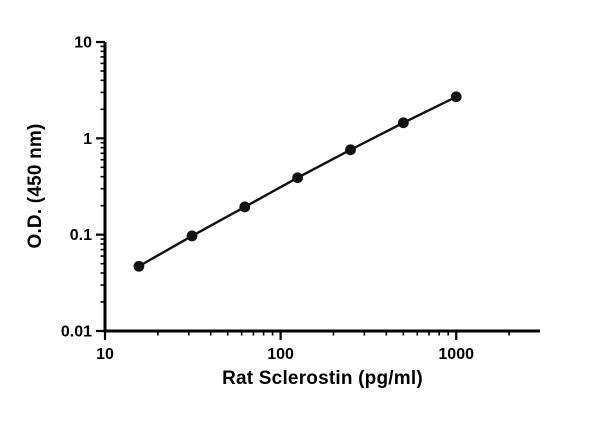  I want to click on x-tick-label: 1000, so click(456, 354).